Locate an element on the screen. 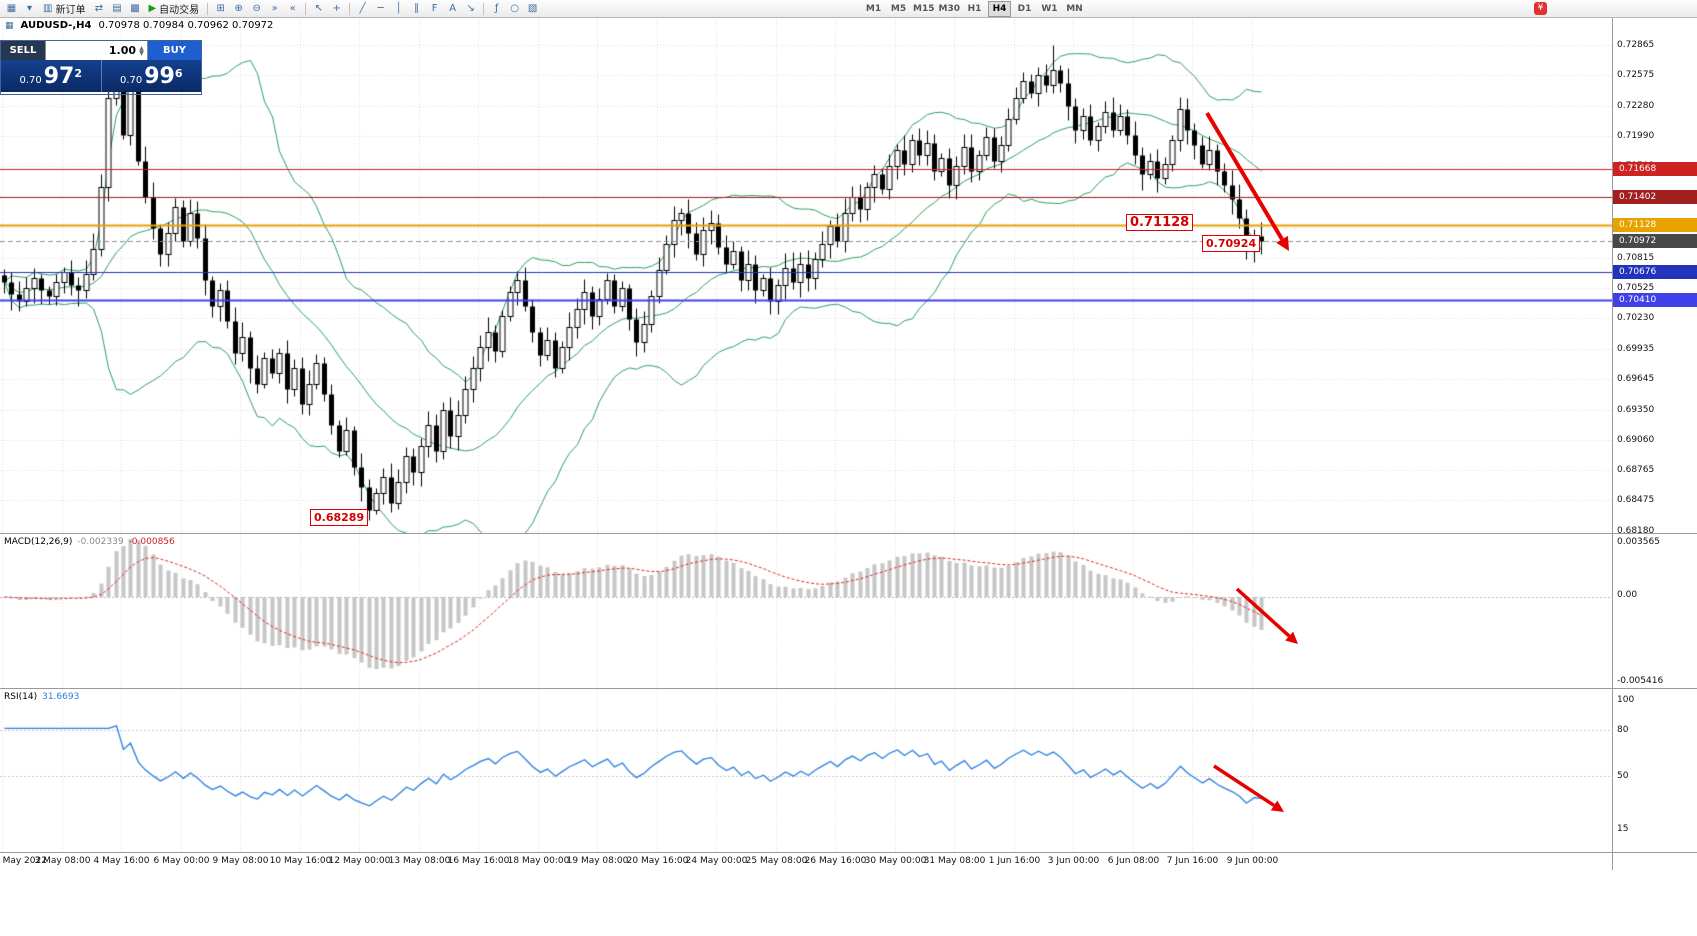 The height and width of the screenshot is (936, 1697). volume-spinner: ▲ ▼ is located at coordinates (141, 50).